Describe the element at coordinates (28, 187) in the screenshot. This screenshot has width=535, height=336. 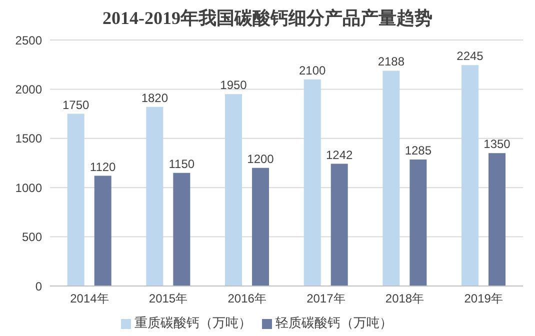
I see `y-tick-label: 1000` at that location.